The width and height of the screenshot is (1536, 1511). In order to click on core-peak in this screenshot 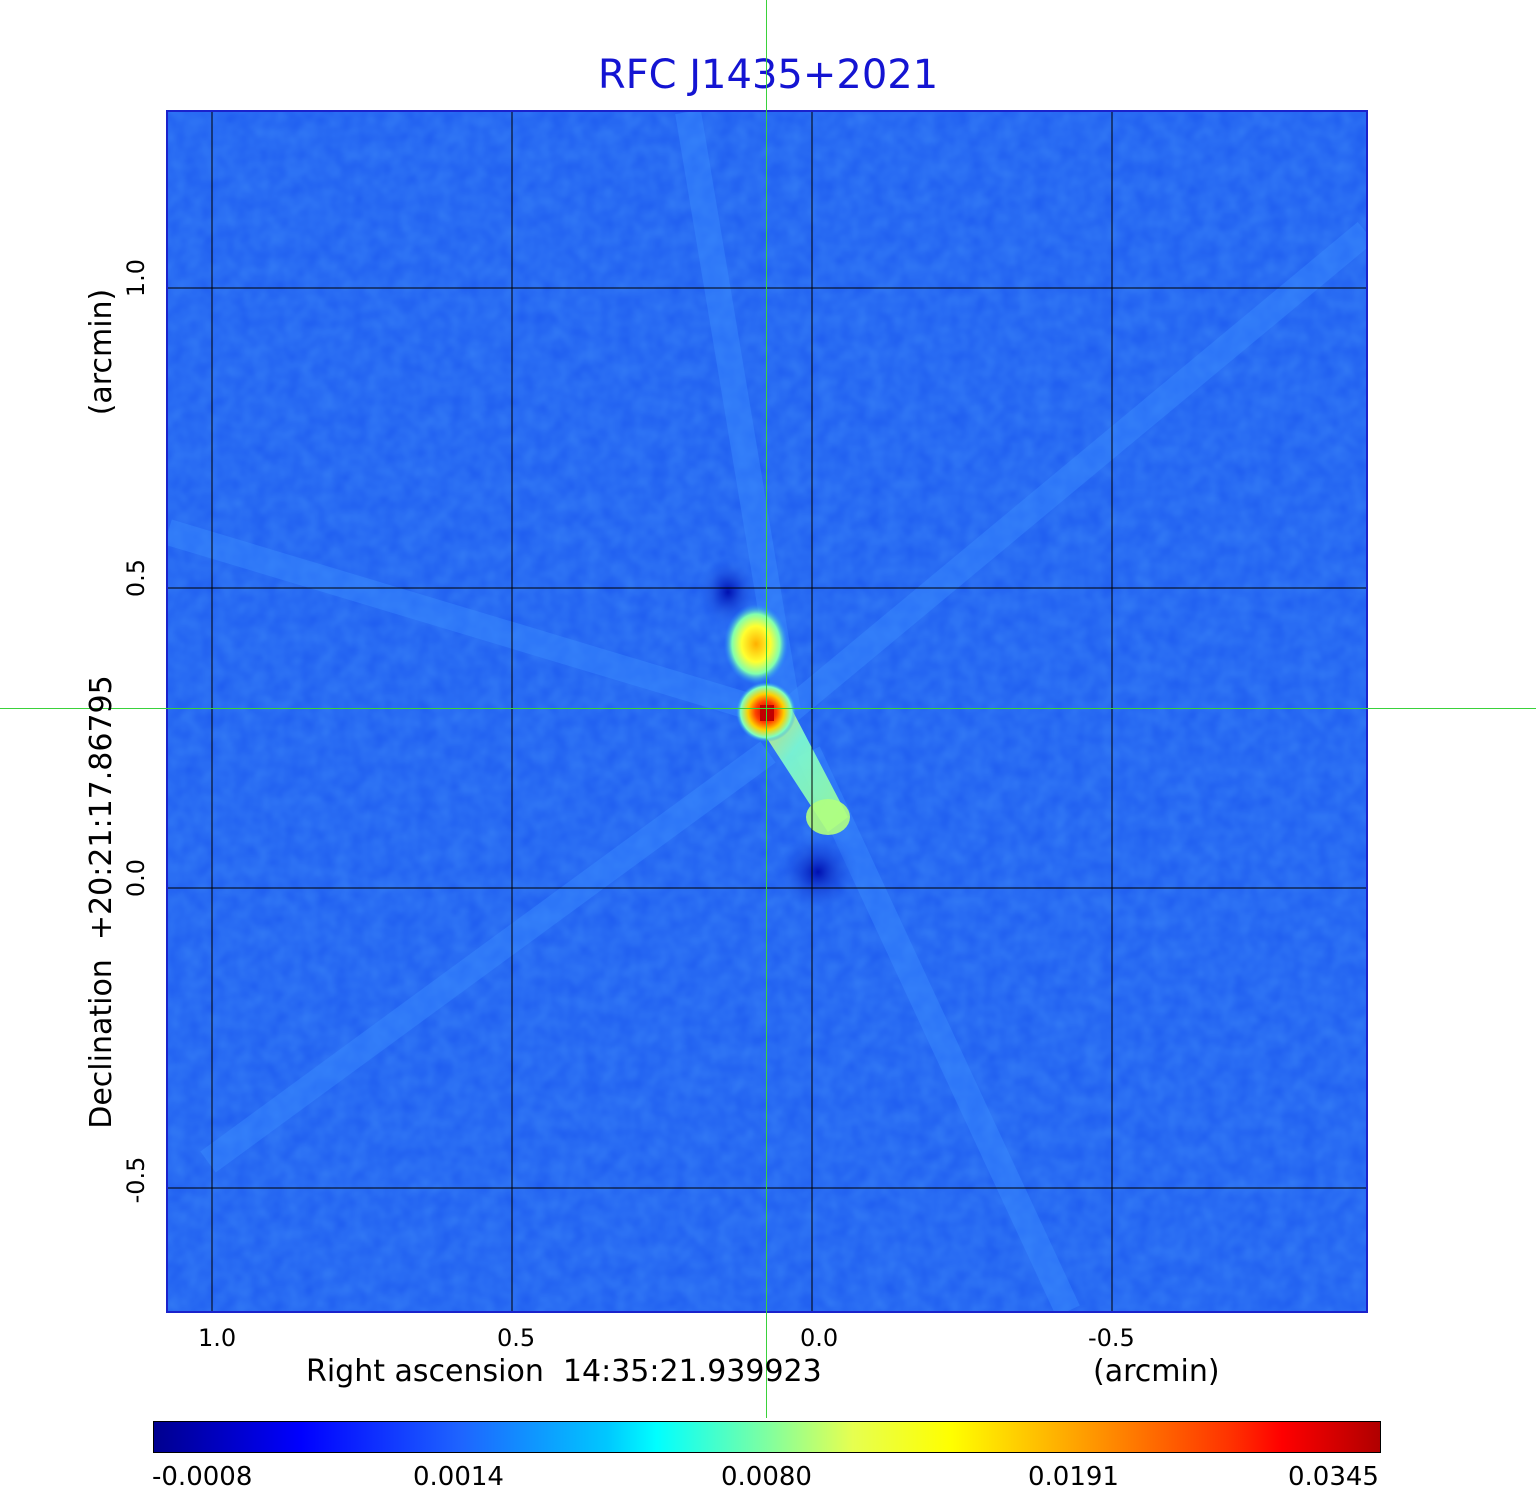, I will do `click(767, 713)`.